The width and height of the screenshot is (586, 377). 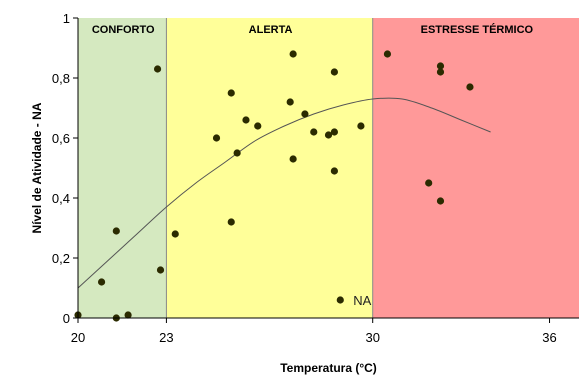 I want to click on zone-labels: CONFORTO ALERTA ESTRESSE TÉRMICO, so click(x=313, y=29).